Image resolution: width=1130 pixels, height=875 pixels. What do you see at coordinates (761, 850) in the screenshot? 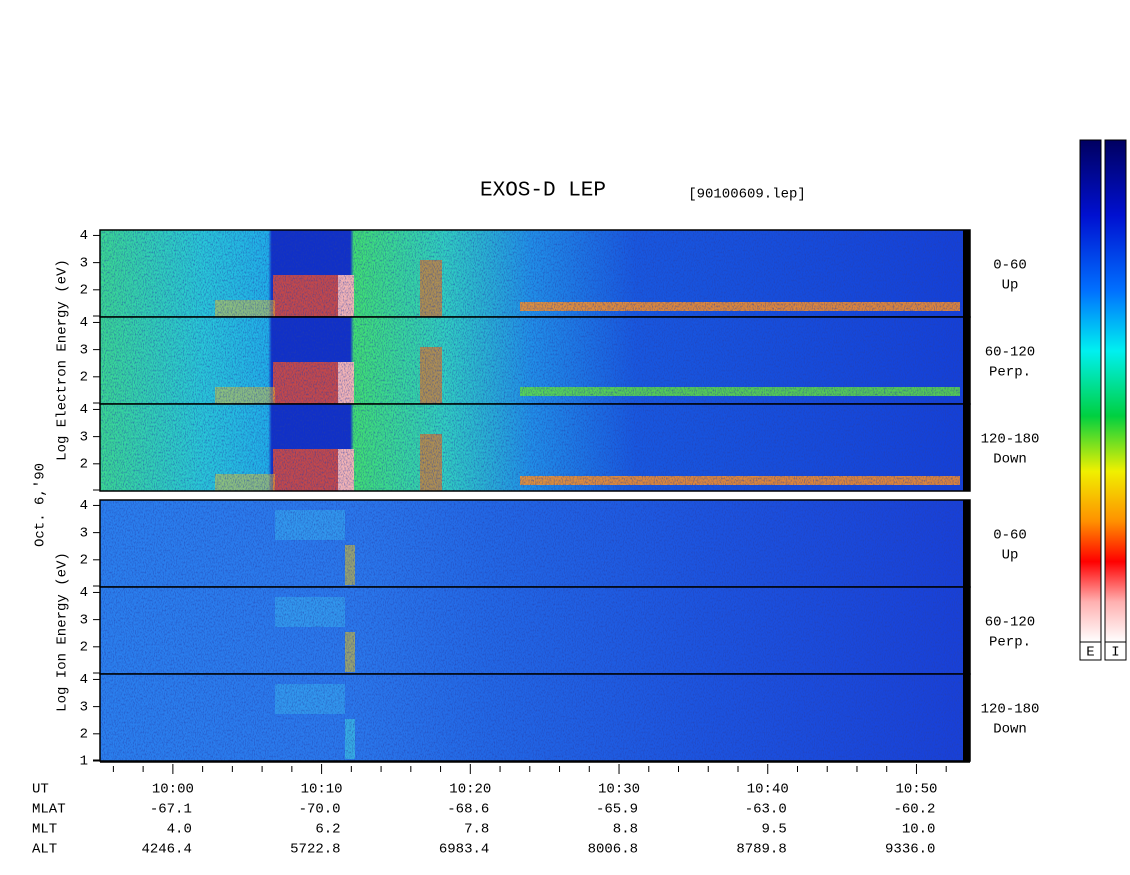
I see `table-cell: 8789.8` at bounding box center [761, 850].